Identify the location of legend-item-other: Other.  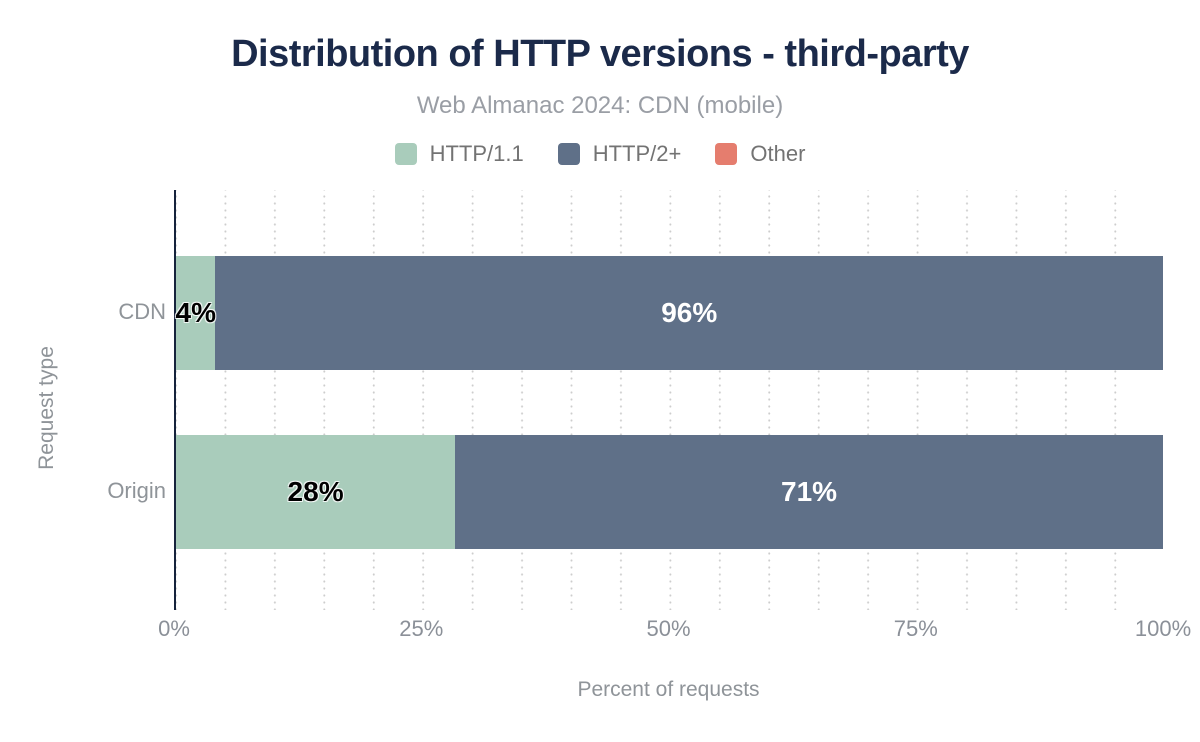
(760, 154).